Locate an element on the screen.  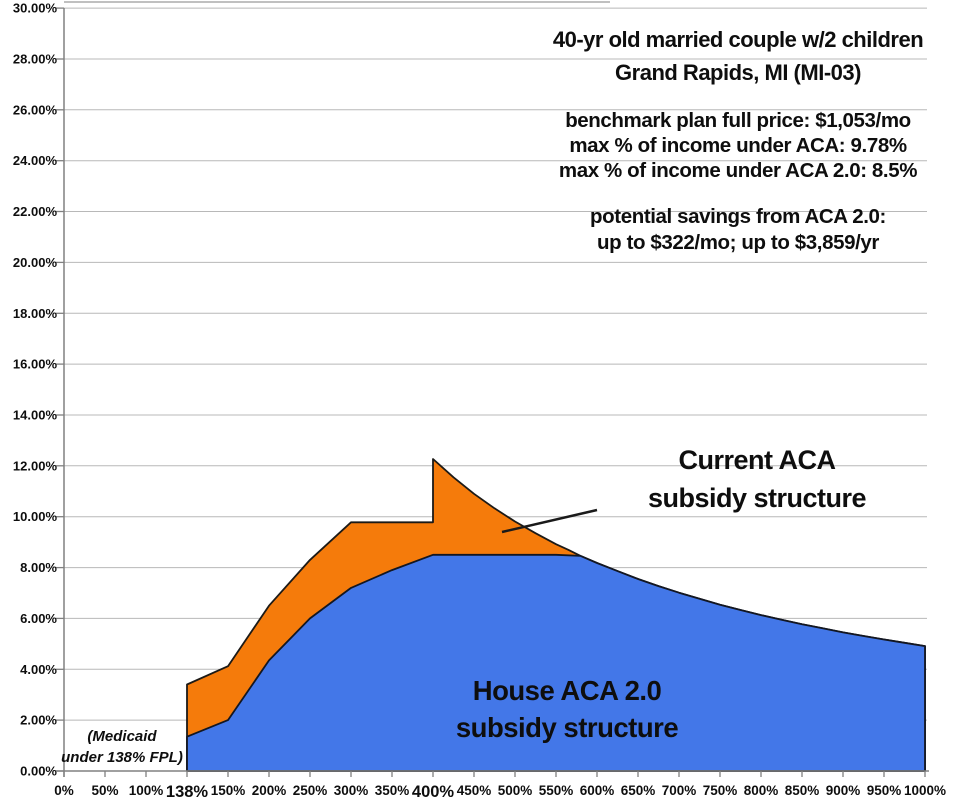
x-tick-label: 450% is located at coordinates (474, 790).